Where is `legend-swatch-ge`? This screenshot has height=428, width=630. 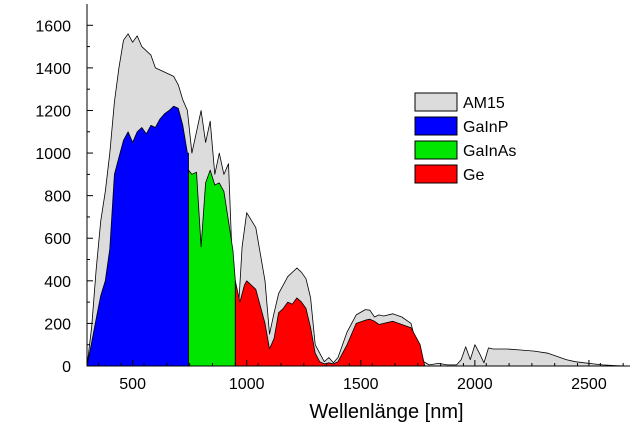 legend-swatch-ge is located at coordinates (436, 174).